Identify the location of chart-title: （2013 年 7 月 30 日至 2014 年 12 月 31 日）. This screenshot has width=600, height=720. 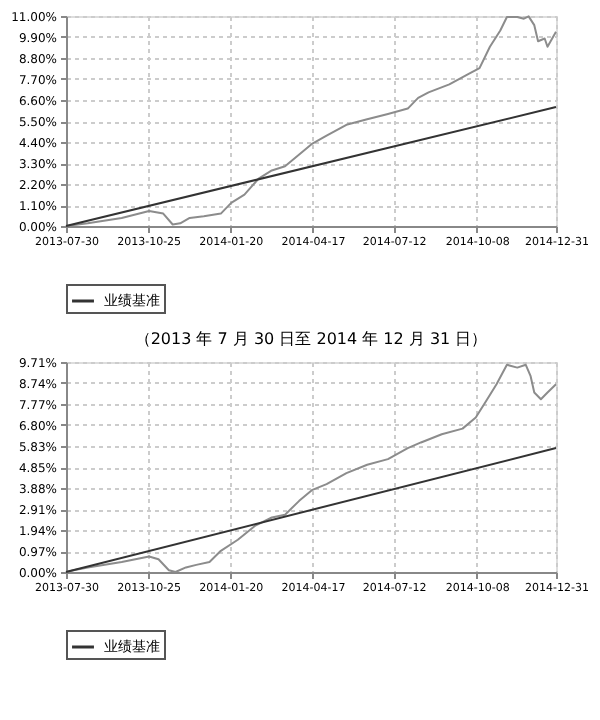
(311, 339).